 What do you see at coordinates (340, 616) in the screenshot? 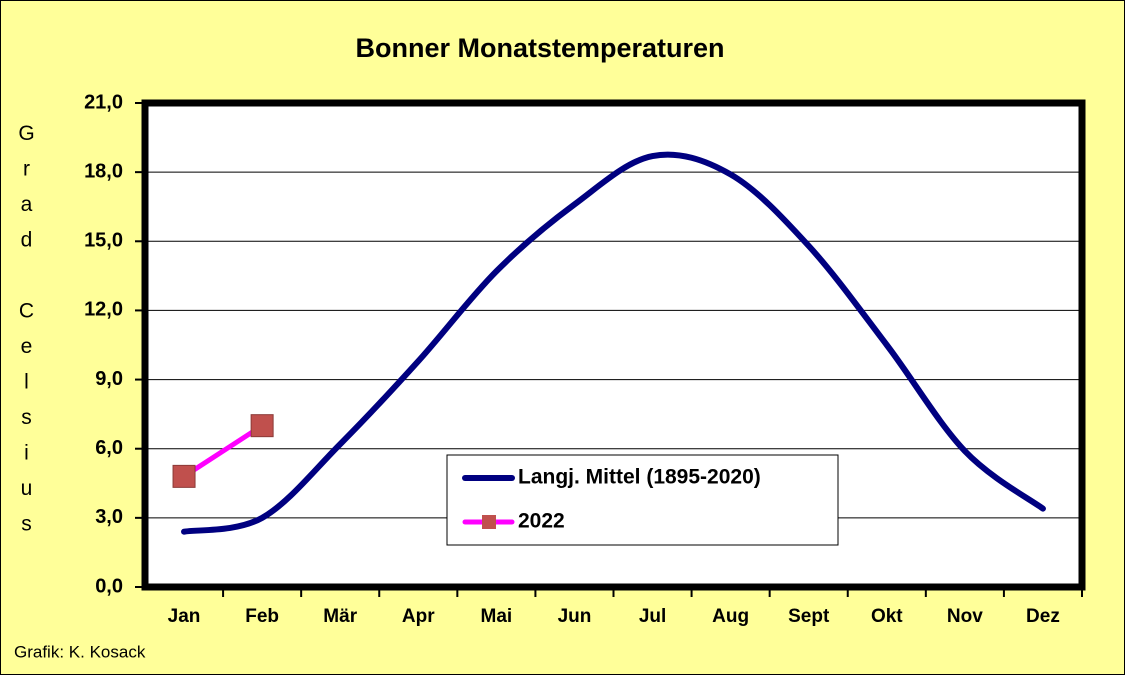
I see `x-tick-label: Mär` at bounding box center [340, 616].